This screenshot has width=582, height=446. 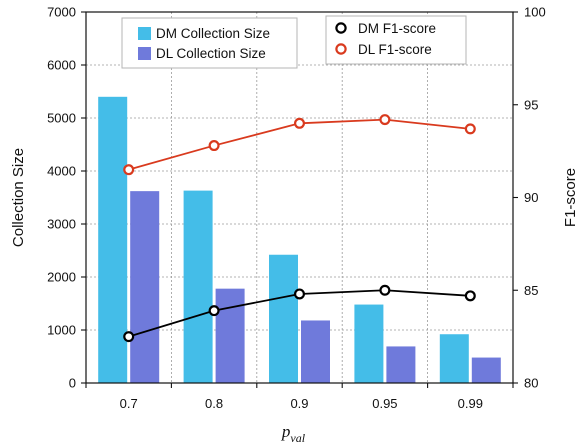 What do you see at coordinates (341, 28) in the screenshot?
I see `legend-marker-dm-f1` at bounding box center [341, 28].